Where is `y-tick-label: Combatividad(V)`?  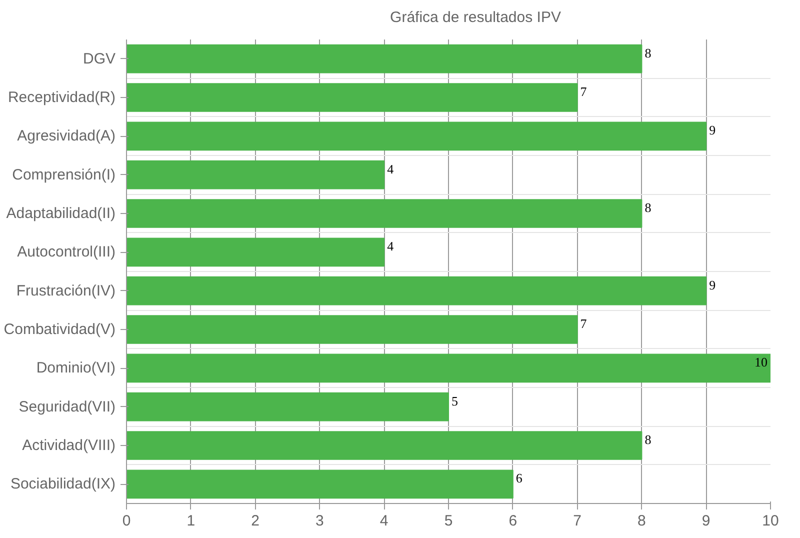 y-tick-label: Combatividad(V) is located at coordinates (60, 329).